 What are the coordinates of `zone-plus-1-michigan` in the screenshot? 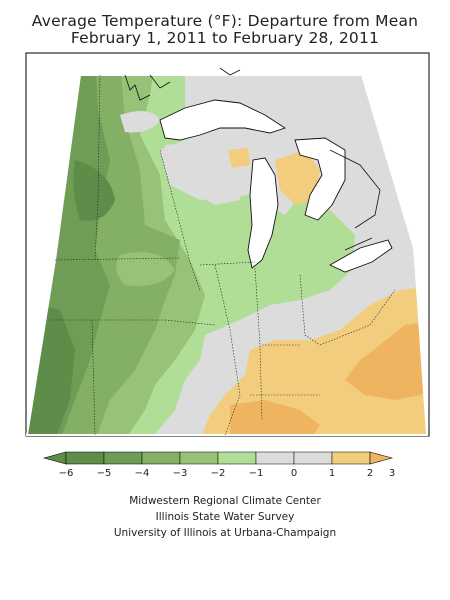 It's located at (297, 177).